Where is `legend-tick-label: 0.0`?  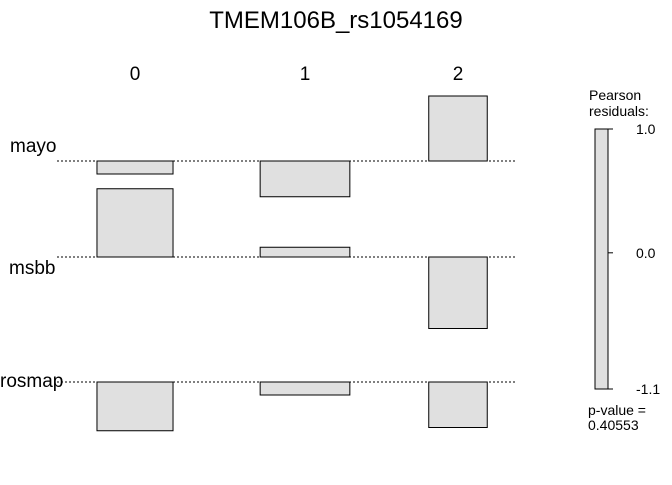 legend-tick-label: 0.0 is located at coordinates (646, 253).